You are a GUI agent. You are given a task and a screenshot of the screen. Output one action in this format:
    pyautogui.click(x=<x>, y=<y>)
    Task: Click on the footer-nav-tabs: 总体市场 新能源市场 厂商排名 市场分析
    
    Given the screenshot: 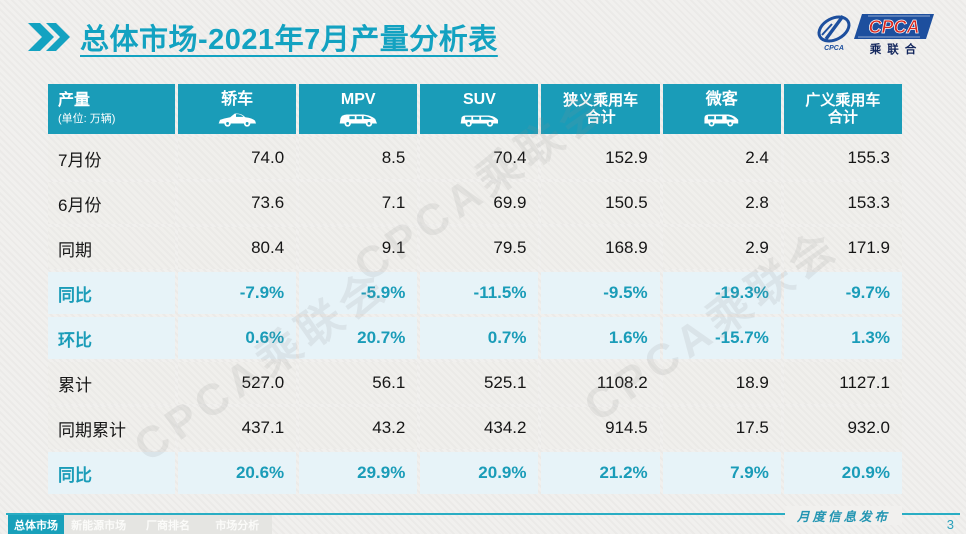 What is the action you would take?
    pyautogui.click(x=140, y=524)
    